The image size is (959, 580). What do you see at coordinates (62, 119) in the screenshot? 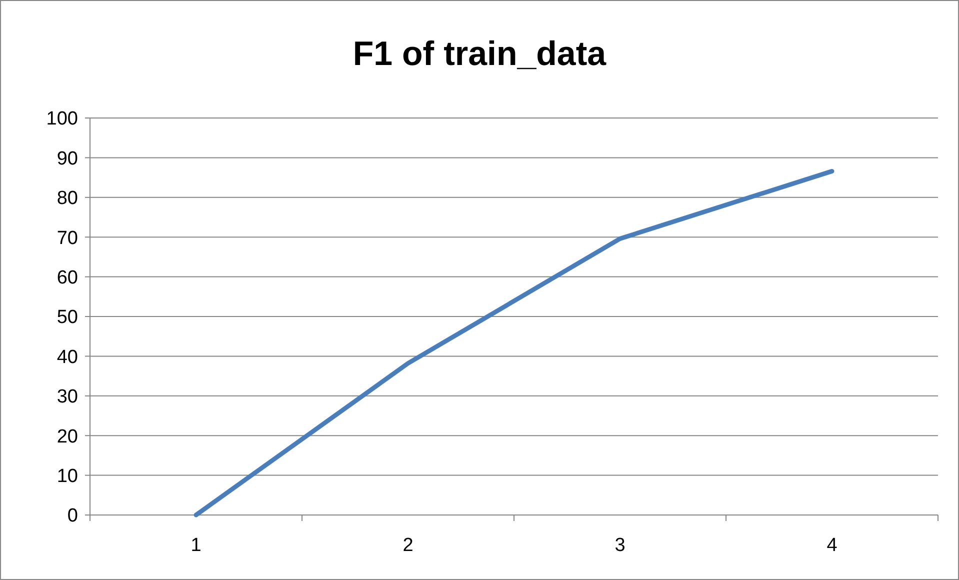
I see `y-tick-label: 100` at bounding box center [62, 119].